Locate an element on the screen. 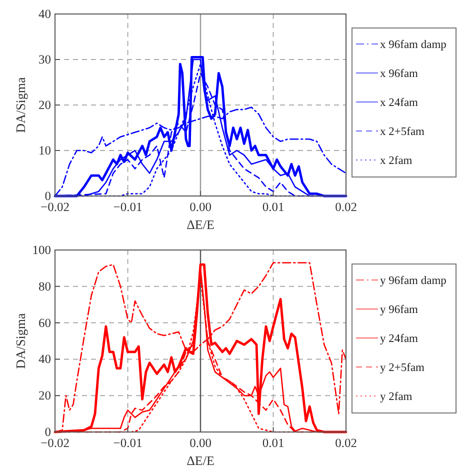 The image size is (457, 471). legend-label: x 2fam is located at coordinates (396, 161).